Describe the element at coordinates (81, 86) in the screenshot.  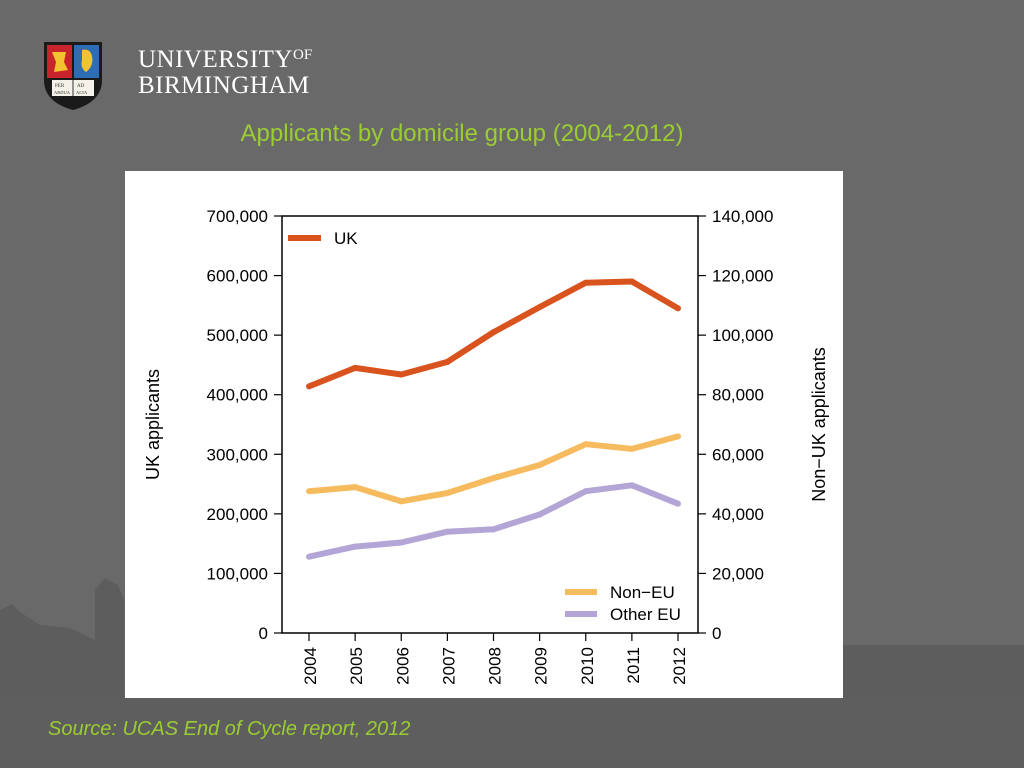
I see `svg-text: AD` at that location.